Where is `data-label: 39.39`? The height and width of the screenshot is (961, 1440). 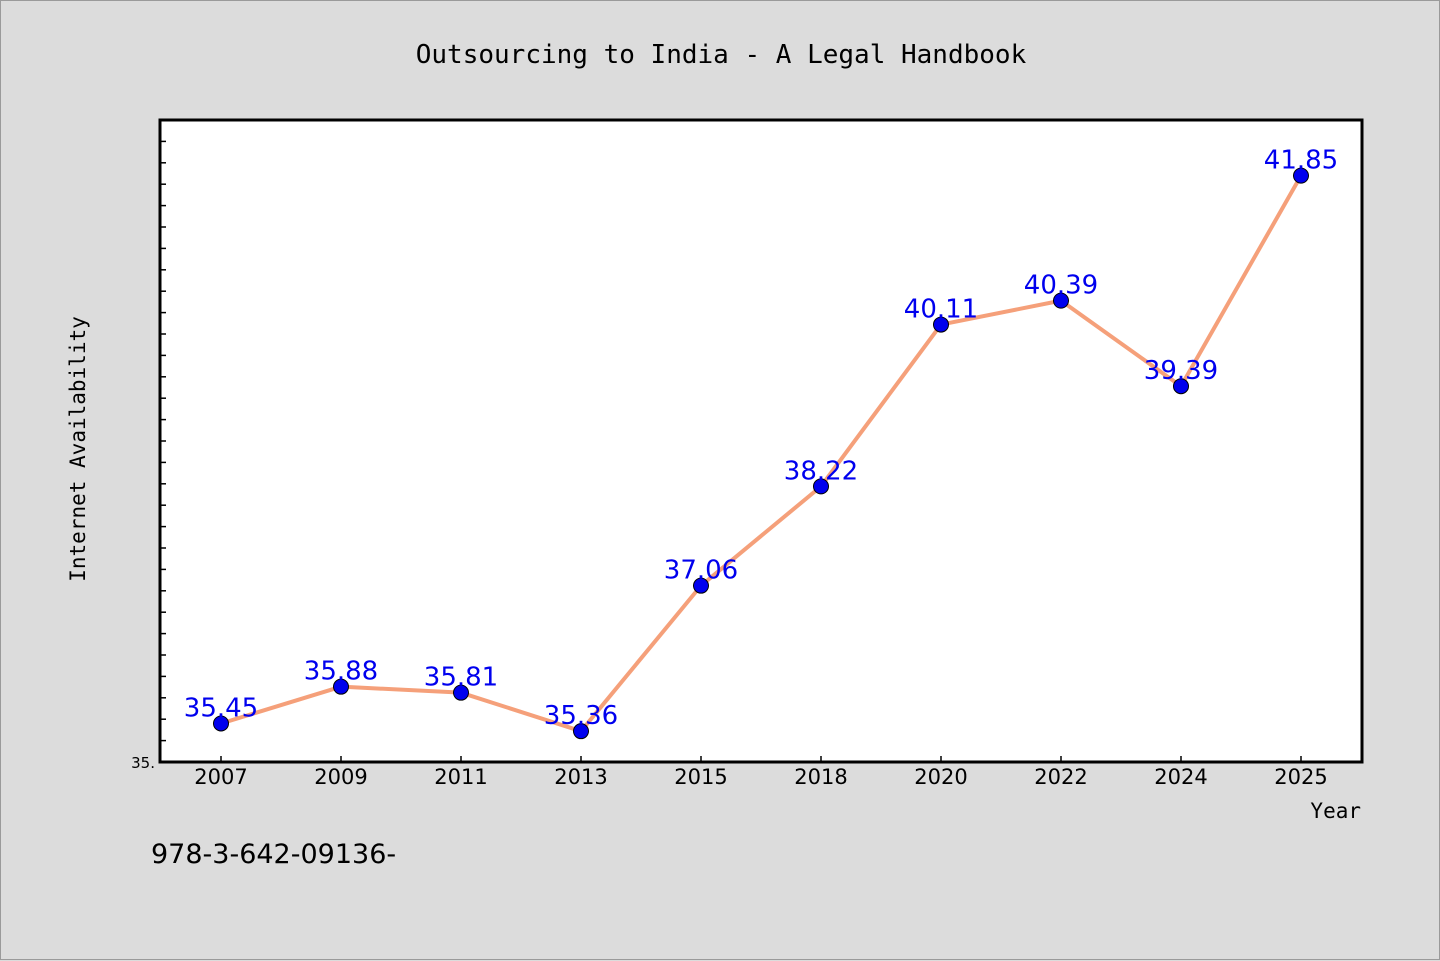 data-label: 39.39 is located at coordinates (1181, 371).